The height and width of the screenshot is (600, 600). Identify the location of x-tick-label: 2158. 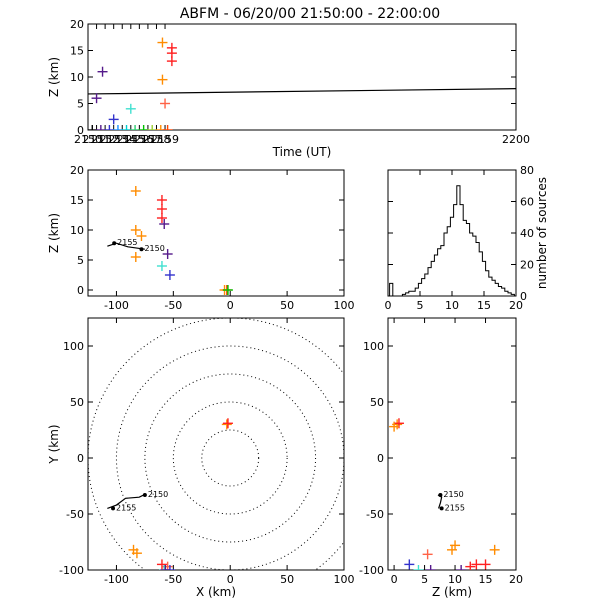
(156, 139).